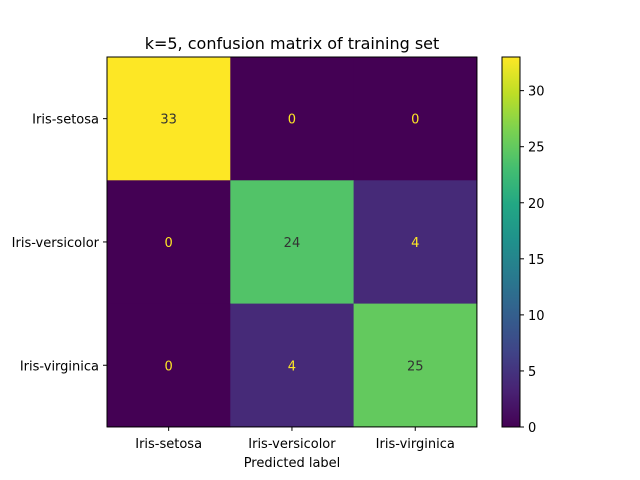  I want to click on colorbar-gradient, so click(511, 242).